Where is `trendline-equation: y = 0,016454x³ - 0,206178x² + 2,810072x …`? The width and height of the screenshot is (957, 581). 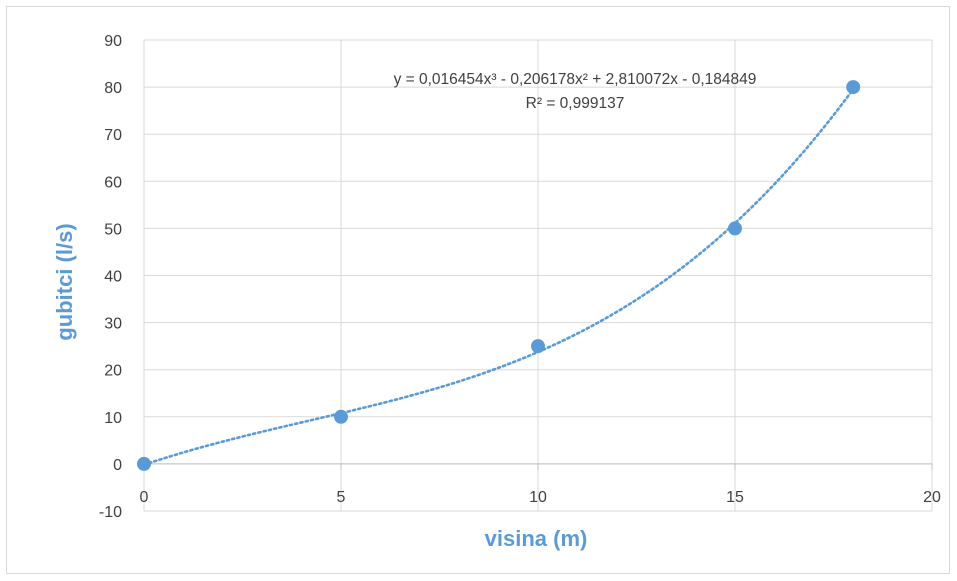
trendline-equation: y = 0,016454x³ - 0,206178x² + 2,810072x … is located at coordinates (575, 79).